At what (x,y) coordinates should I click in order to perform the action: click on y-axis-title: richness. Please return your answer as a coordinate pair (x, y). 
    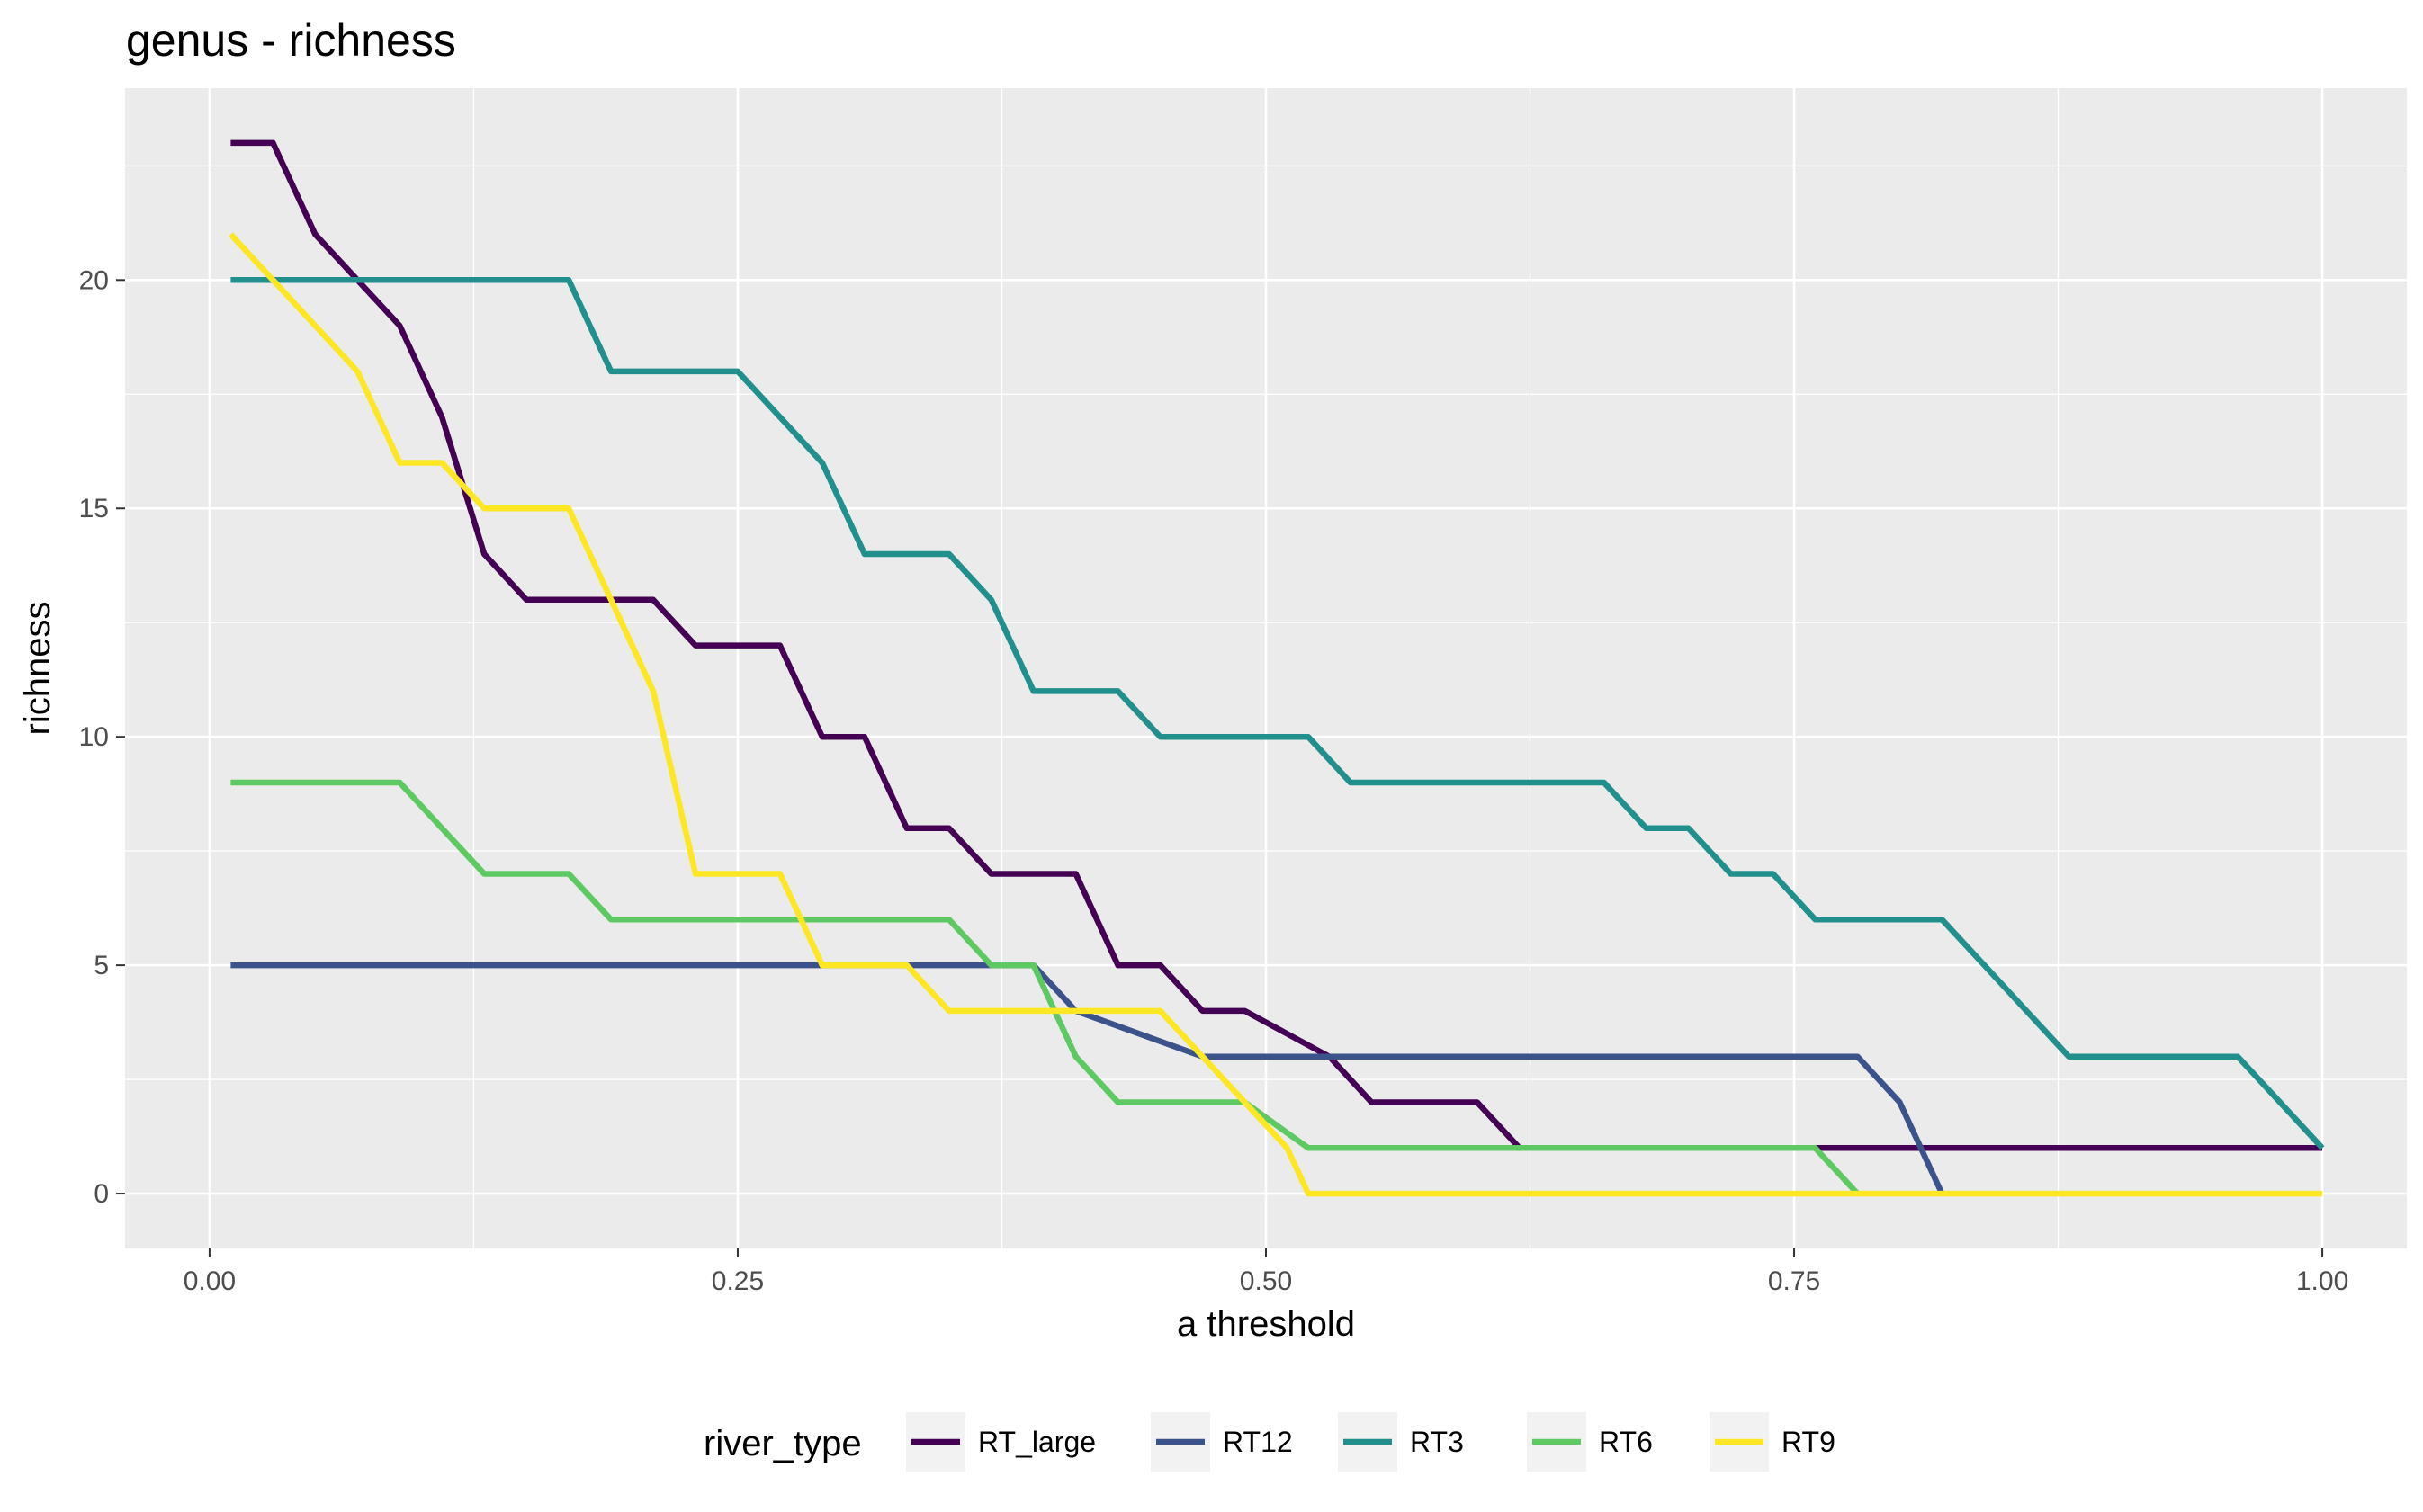
    Looking at the image, I should click on (38, 669).